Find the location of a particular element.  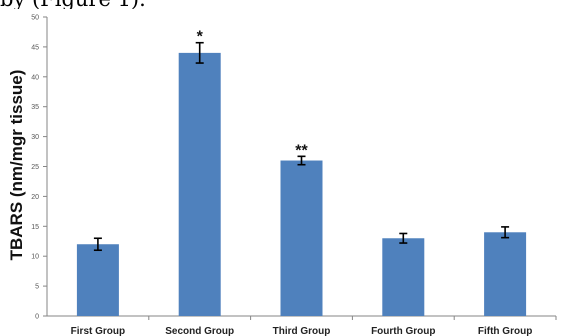

y-tick-label: 45 is located at coordinates (35, 47).